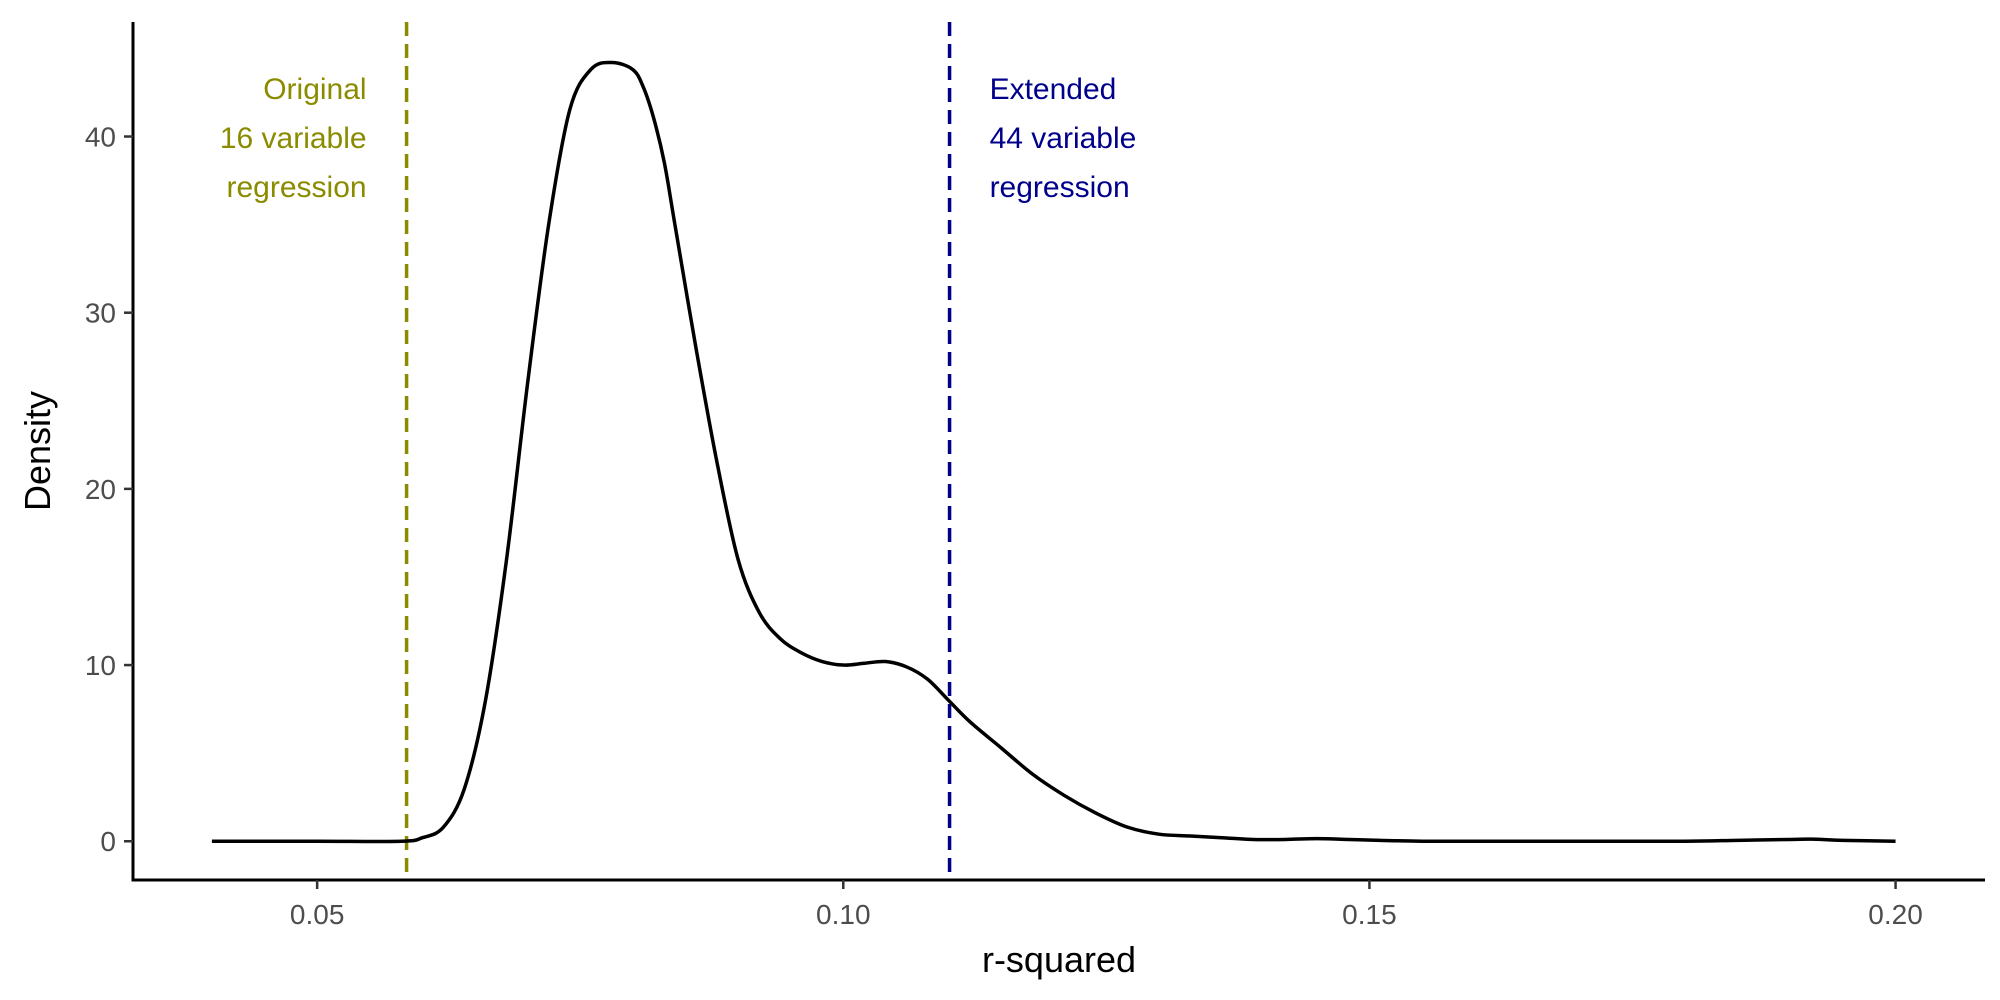 The width and height of the screenshot is (2000, 1000). Describe the element at coordinates (37, 451) in the screenshot. I see `y-axis-title: Density` at that location.